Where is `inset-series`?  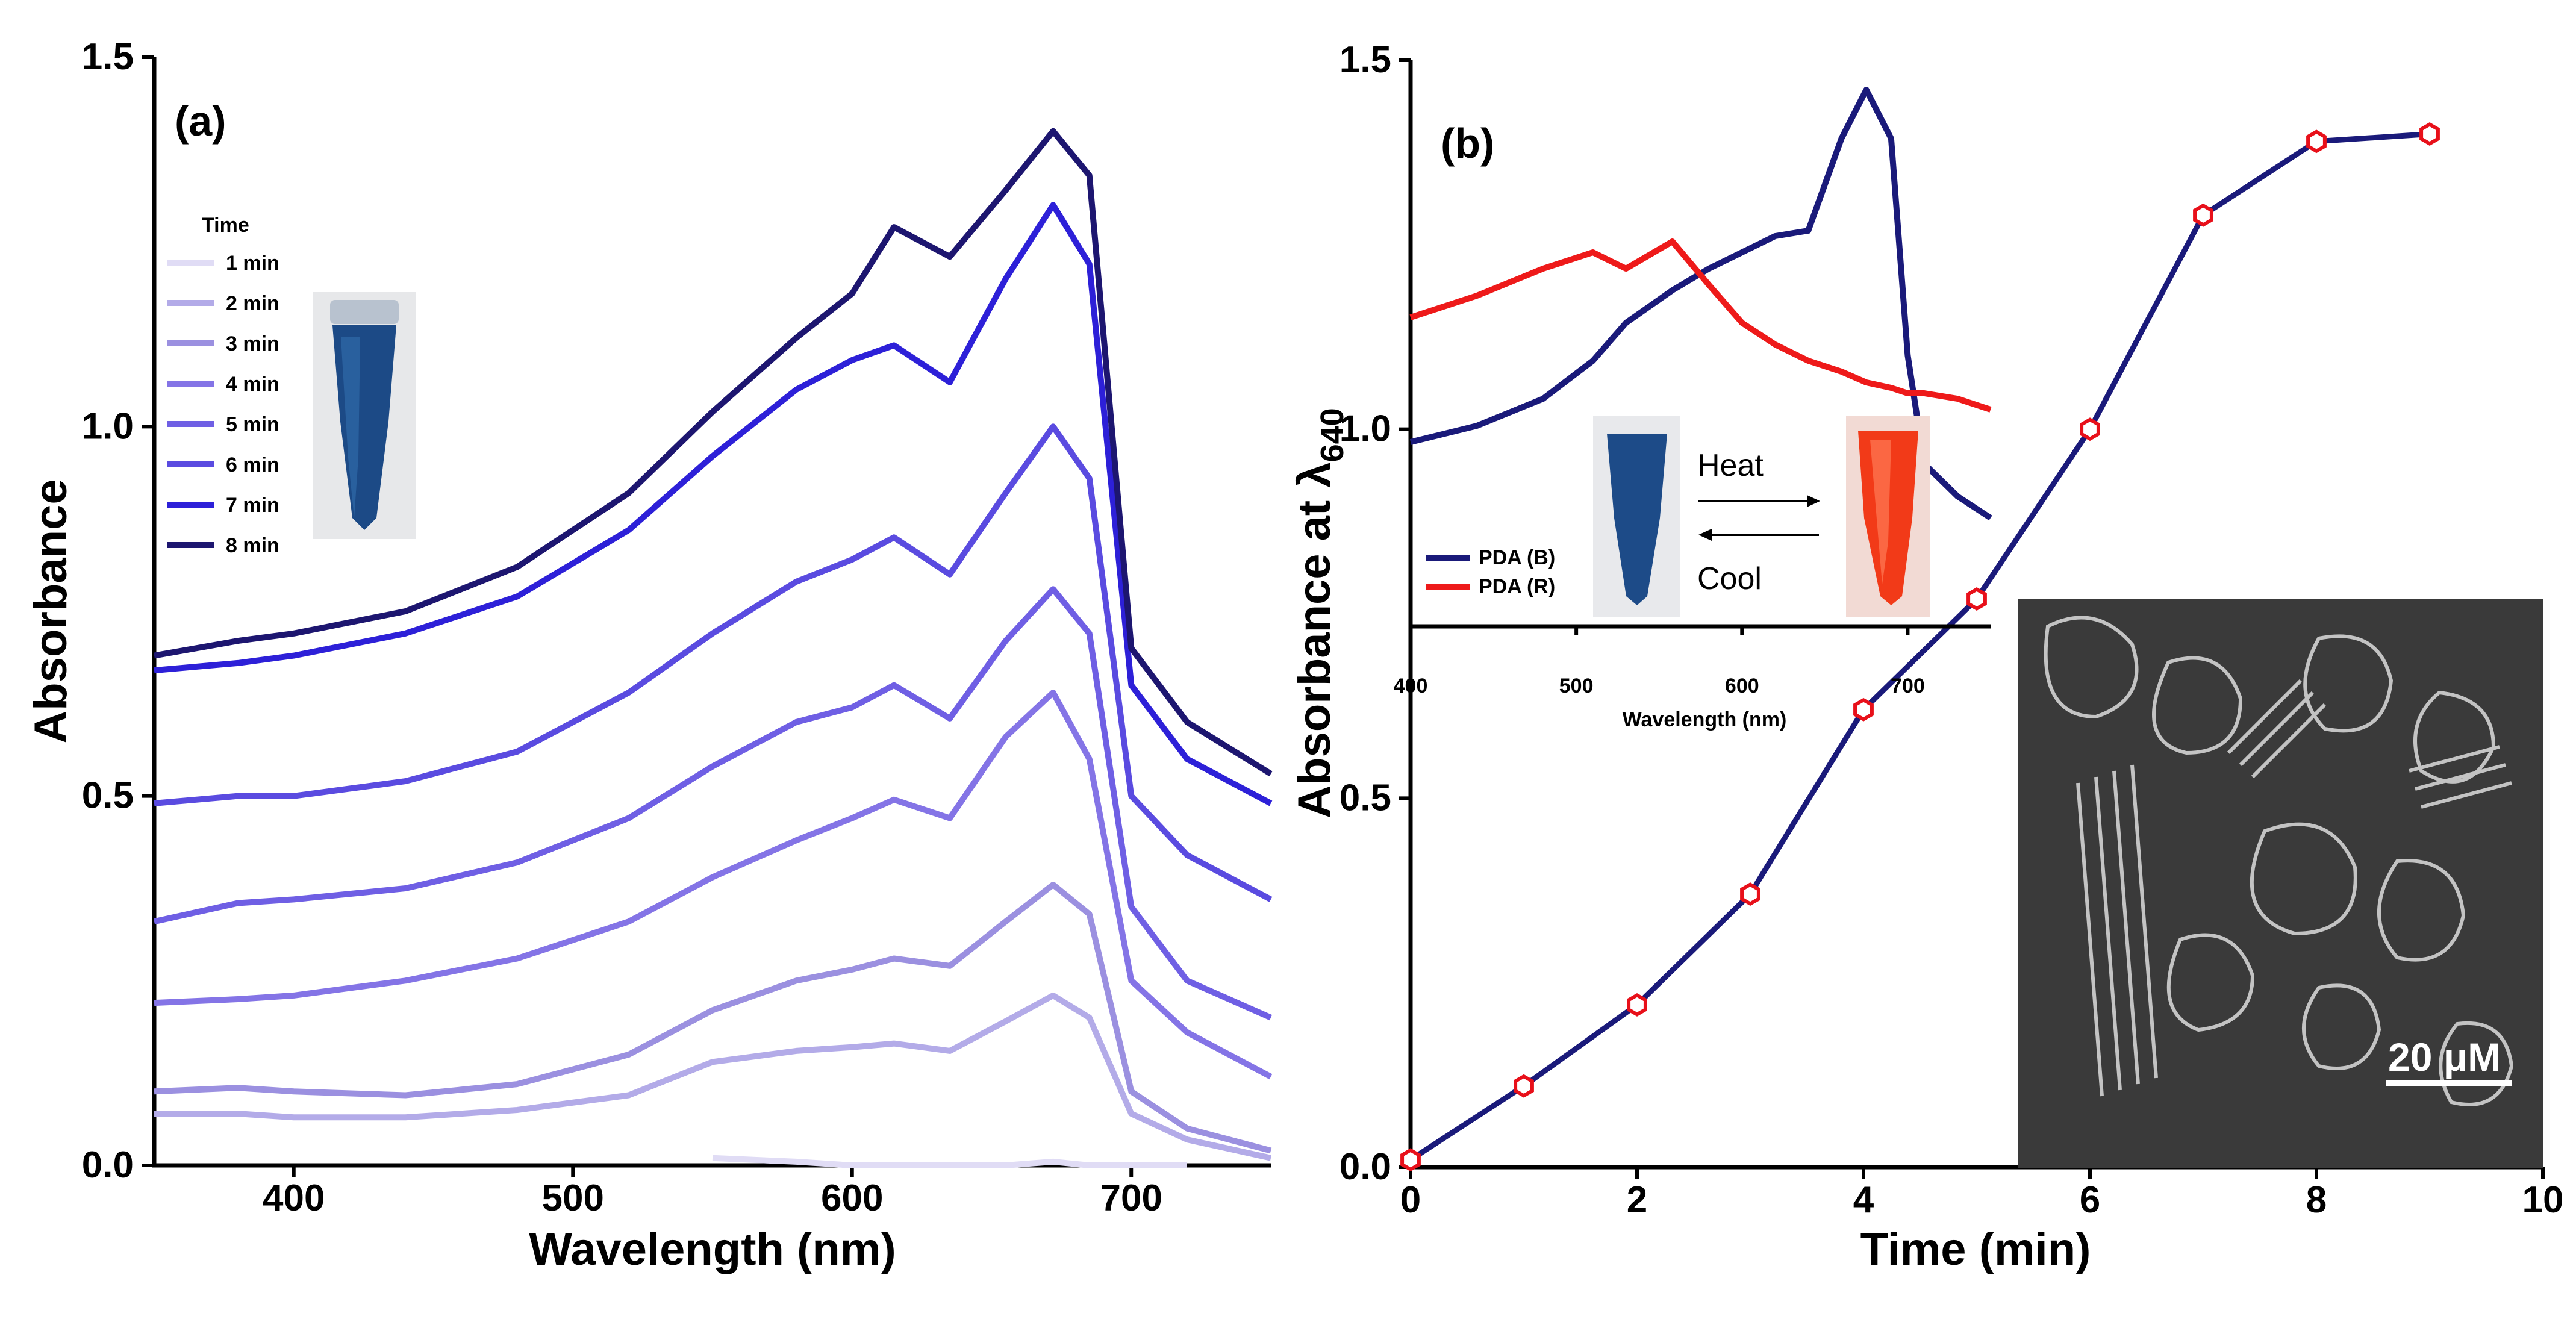 inset-series is located at coordinates (1700, 304).